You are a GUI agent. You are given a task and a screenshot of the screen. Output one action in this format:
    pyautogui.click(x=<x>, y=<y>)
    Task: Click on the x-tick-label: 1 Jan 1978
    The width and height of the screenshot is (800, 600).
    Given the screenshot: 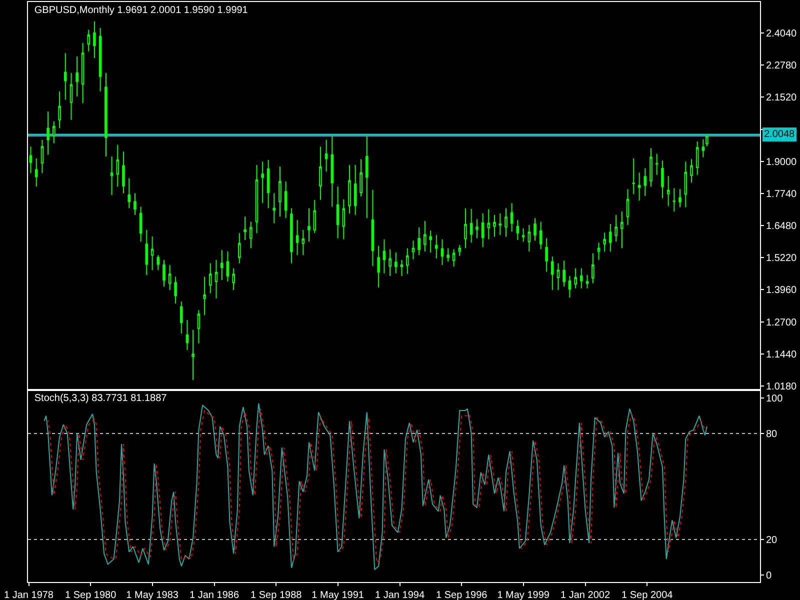 What is the action you would take?
    pyautogui.click(x=29, y=595)
    